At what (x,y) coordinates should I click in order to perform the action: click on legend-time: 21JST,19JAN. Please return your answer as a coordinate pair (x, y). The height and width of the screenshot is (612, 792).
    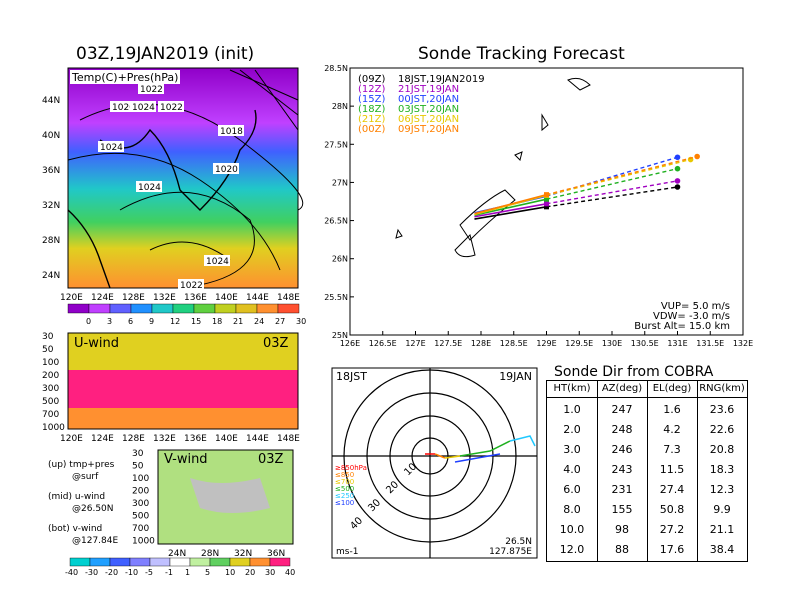
    Looking at the image, I should click on (428, 89).